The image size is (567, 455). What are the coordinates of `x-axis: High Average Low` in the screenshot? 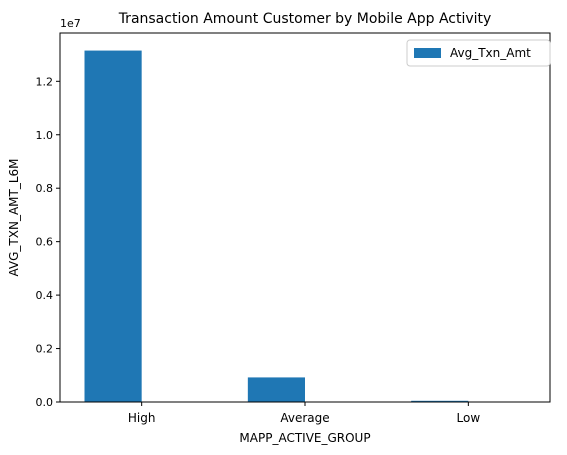 It's located at (304, 413).